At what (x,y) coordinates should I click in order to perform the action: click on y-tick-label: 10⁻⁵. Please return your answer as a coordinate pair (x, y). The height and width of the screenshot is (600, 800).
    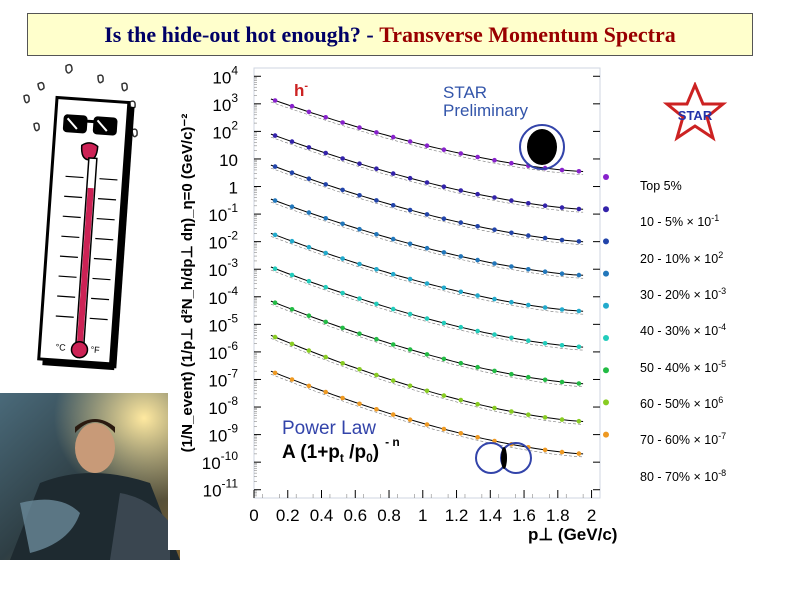
    Looking at the image, I should click on (223, 323).